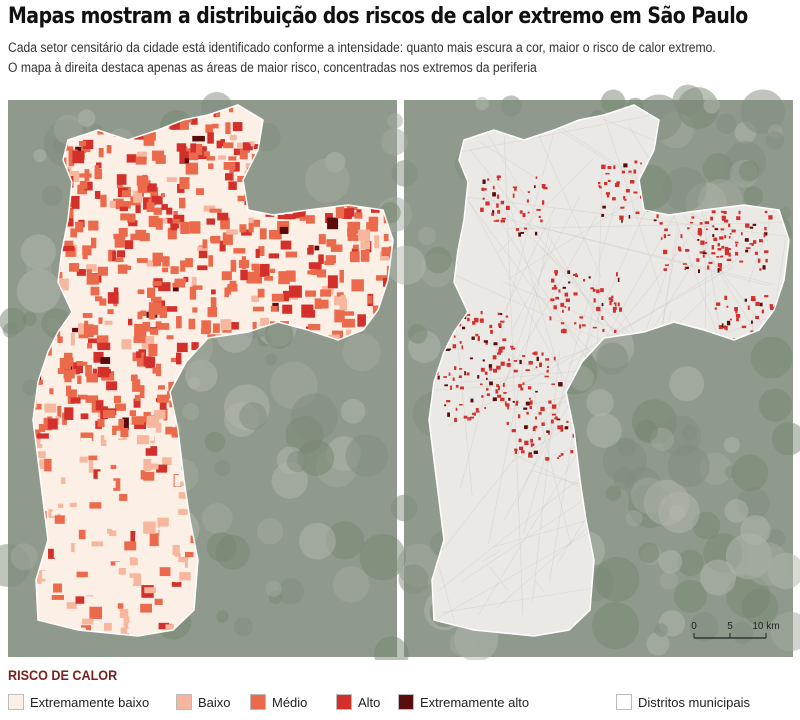 The width and height of the screenshot is (800, 720). What do you see at coordinates (184, 702) in the screenshot?
I see `legend-swatch` at bounding box center [184, 702].